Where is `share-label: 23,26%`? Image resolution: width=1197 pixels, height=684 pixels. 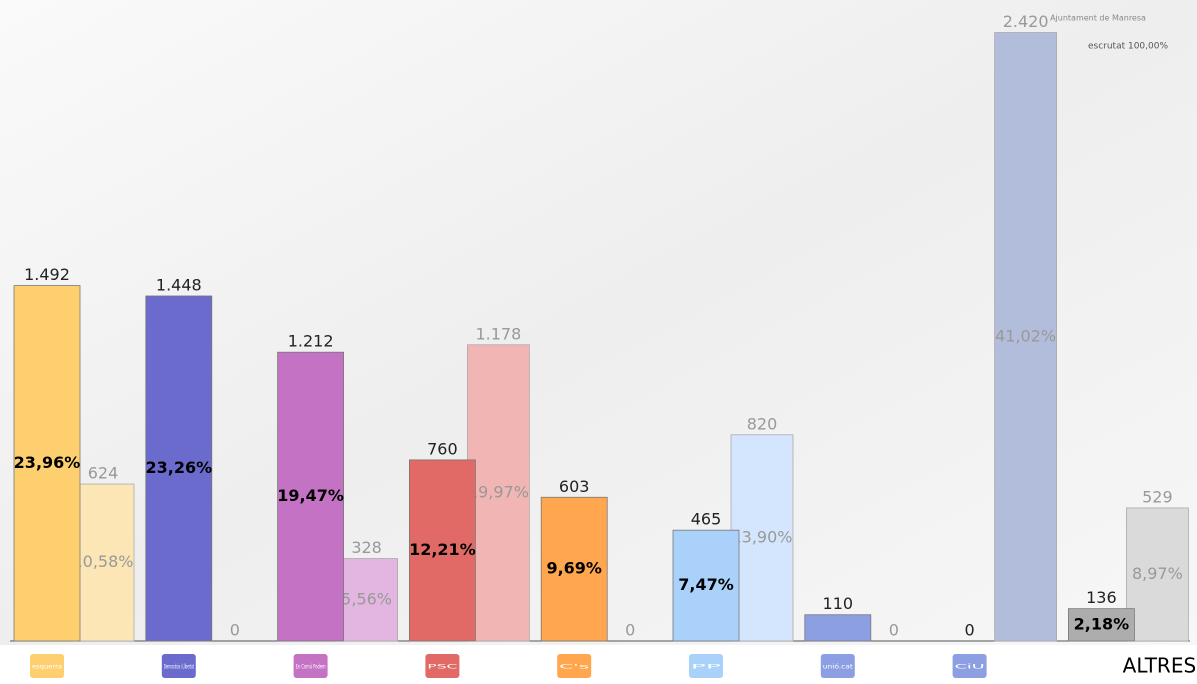
share-label: 23,26% is located at coordinates (178, 467).